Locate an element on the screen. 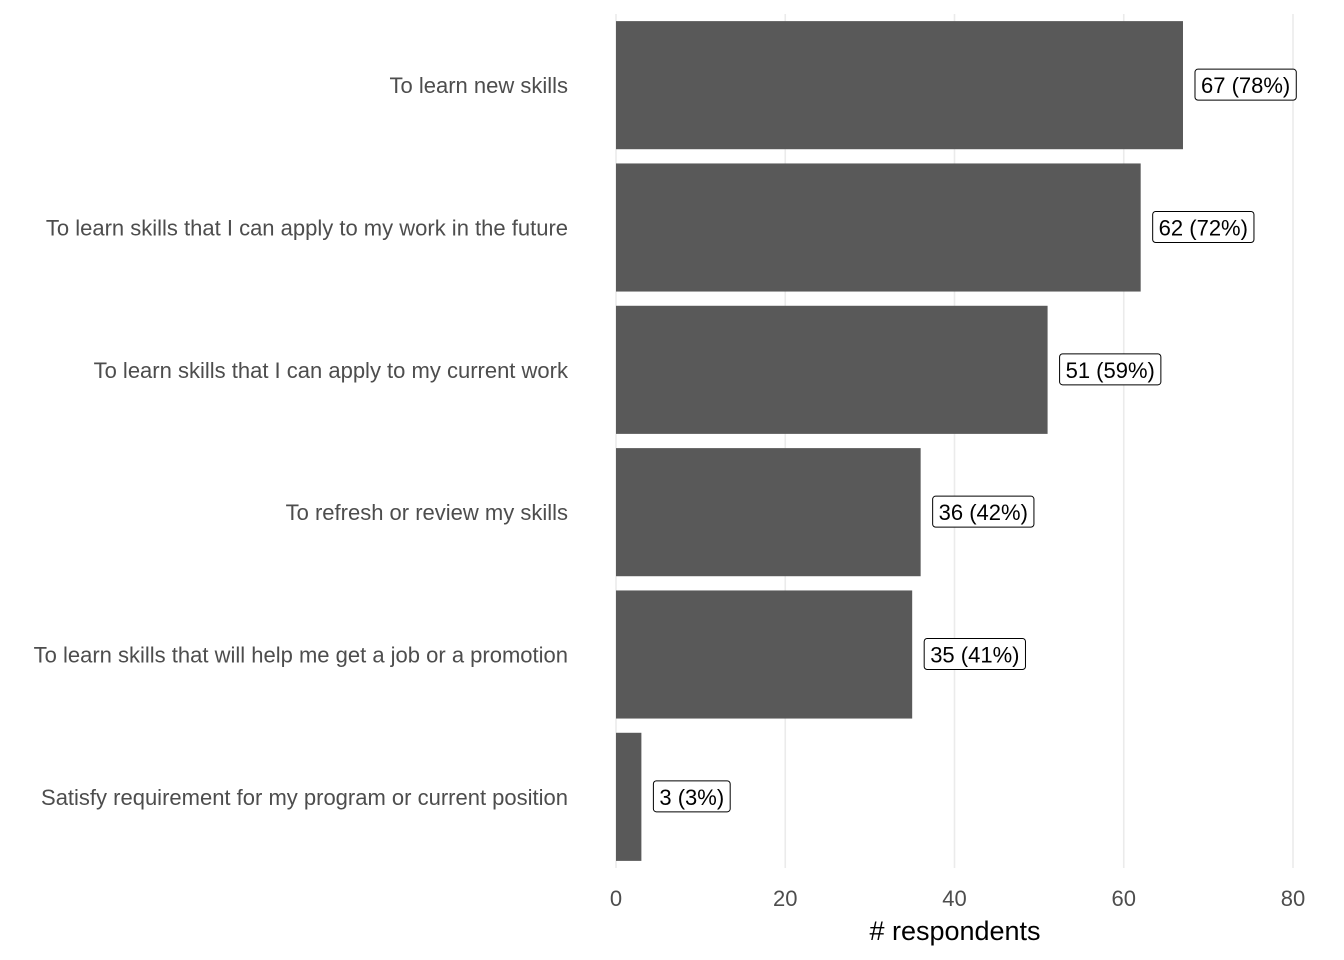  data-label: 67 (78%) is located at coordinates (1245, 84).